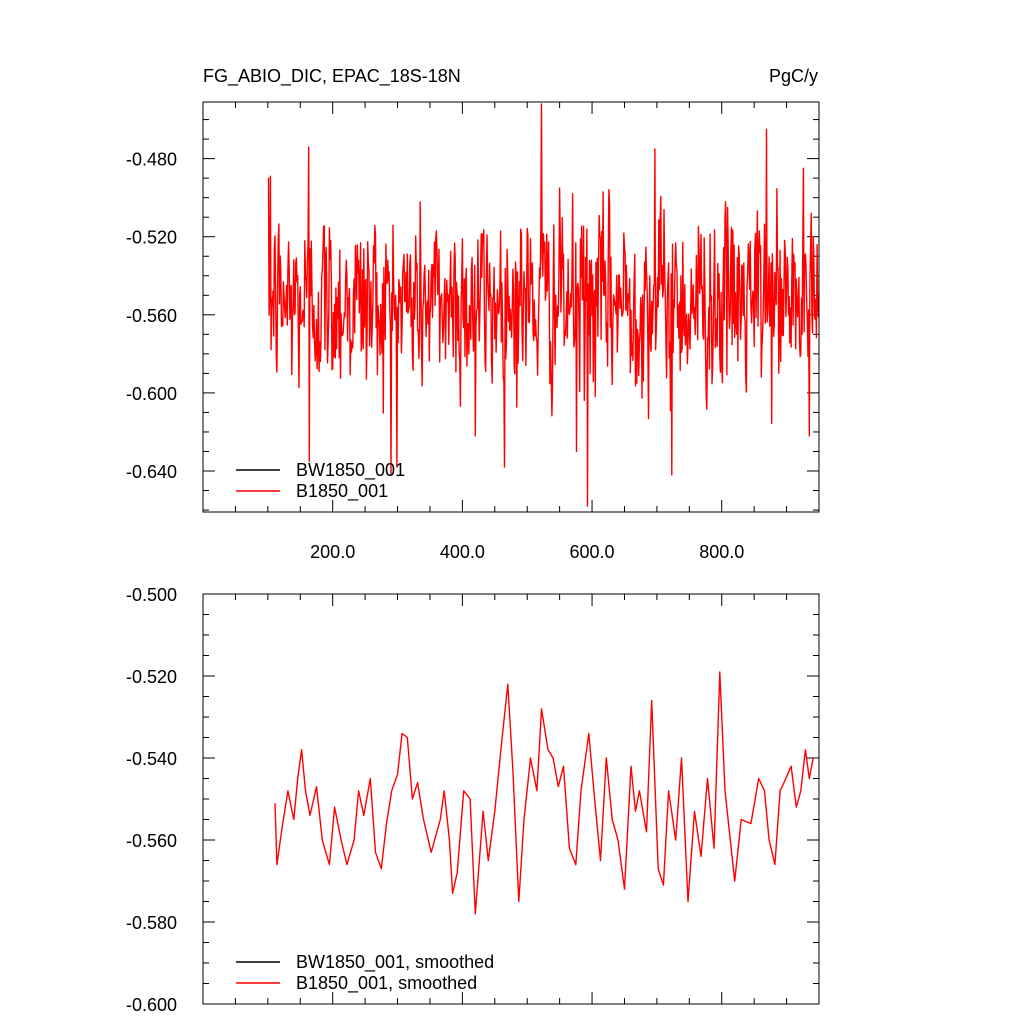 This screenshot has height=1024, width=1024. Describe the element at coordinates (151, 800) in the screenshot. I see `bottom-panel-y-tick-labels: -0.500 -0.520 -0.540 -0.560 -0.580 -0.600` at that location.